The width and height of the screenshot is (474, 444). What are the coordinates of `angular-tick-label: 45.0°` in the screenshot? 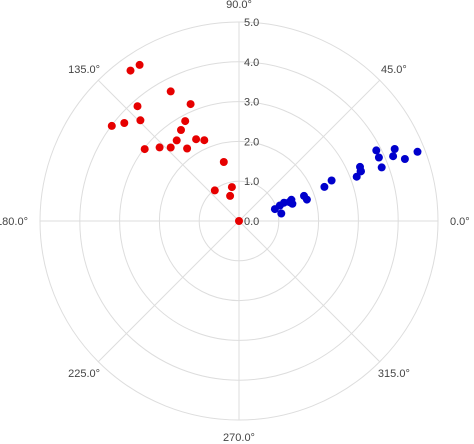 It's located at (394, 70).